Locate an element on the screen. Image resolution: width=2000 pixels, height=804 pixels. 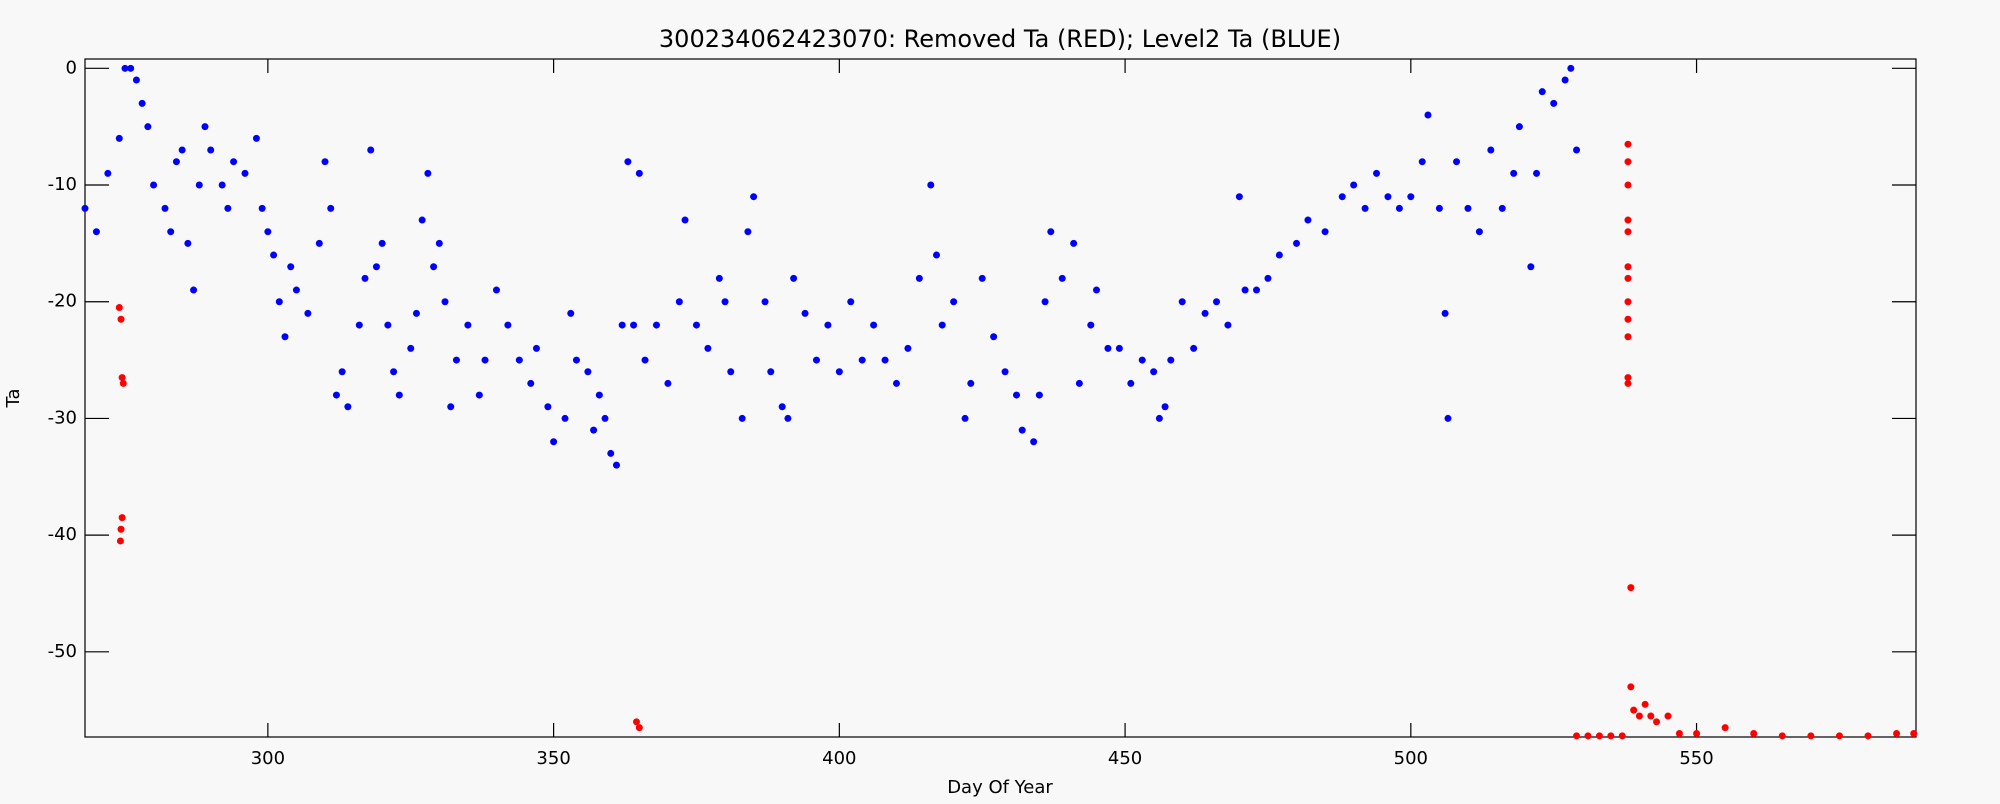
x-axis-label: Day Of Year is located at coordinates (1000, 787).